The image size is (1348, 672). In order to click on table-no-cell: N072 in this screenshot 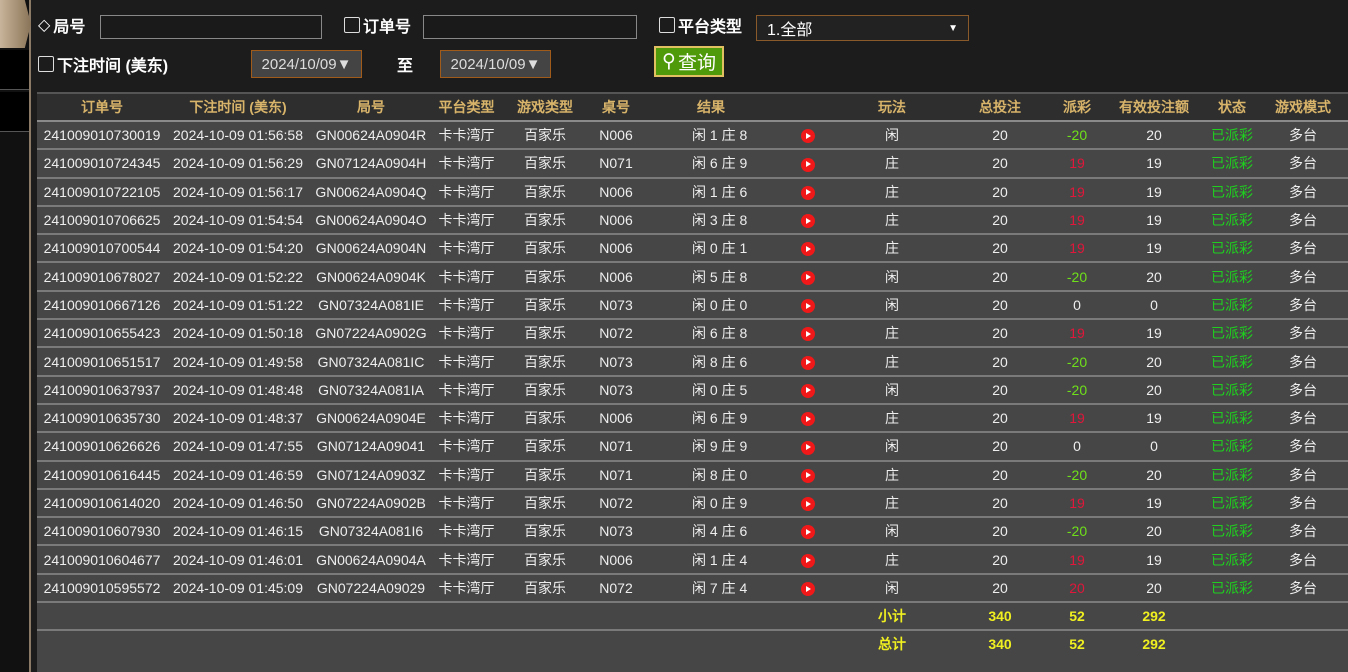, I will do `click(616, 588)`.